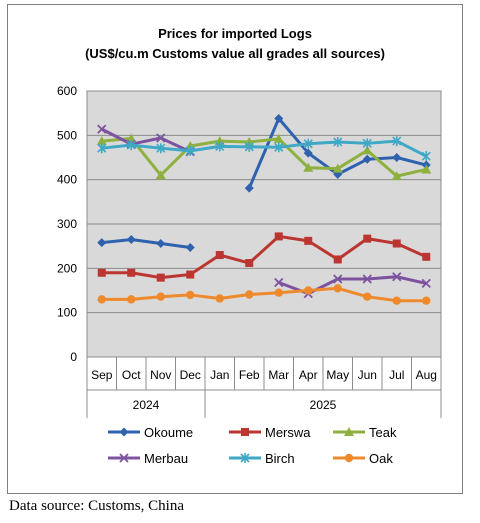 The image size is (480, 523). I want to click on y-tick-label: 0, so click(73, 357).